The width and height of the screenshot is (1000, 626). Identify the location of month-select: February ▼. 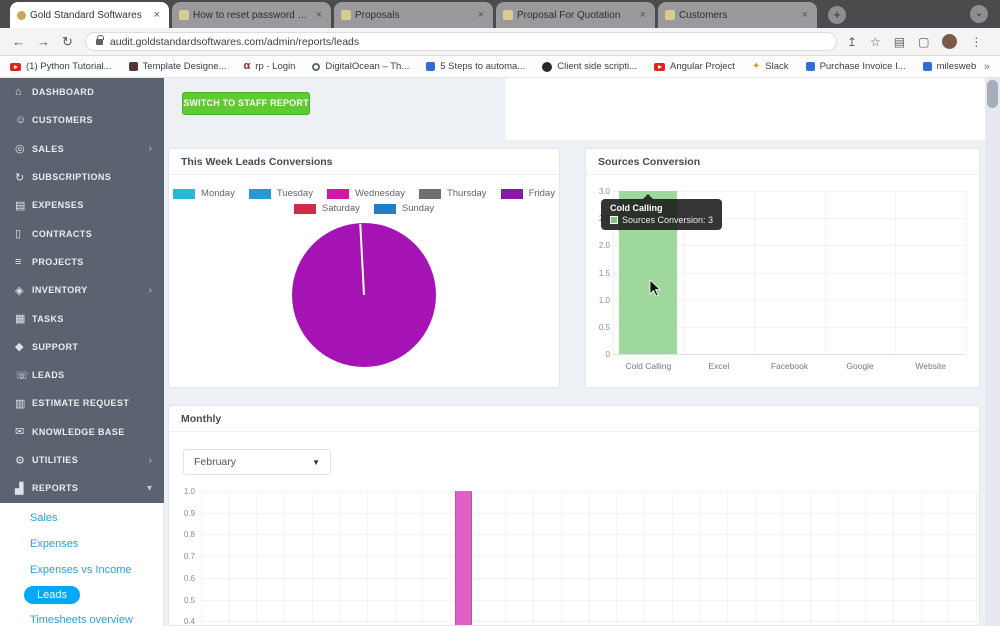
(257, 462).